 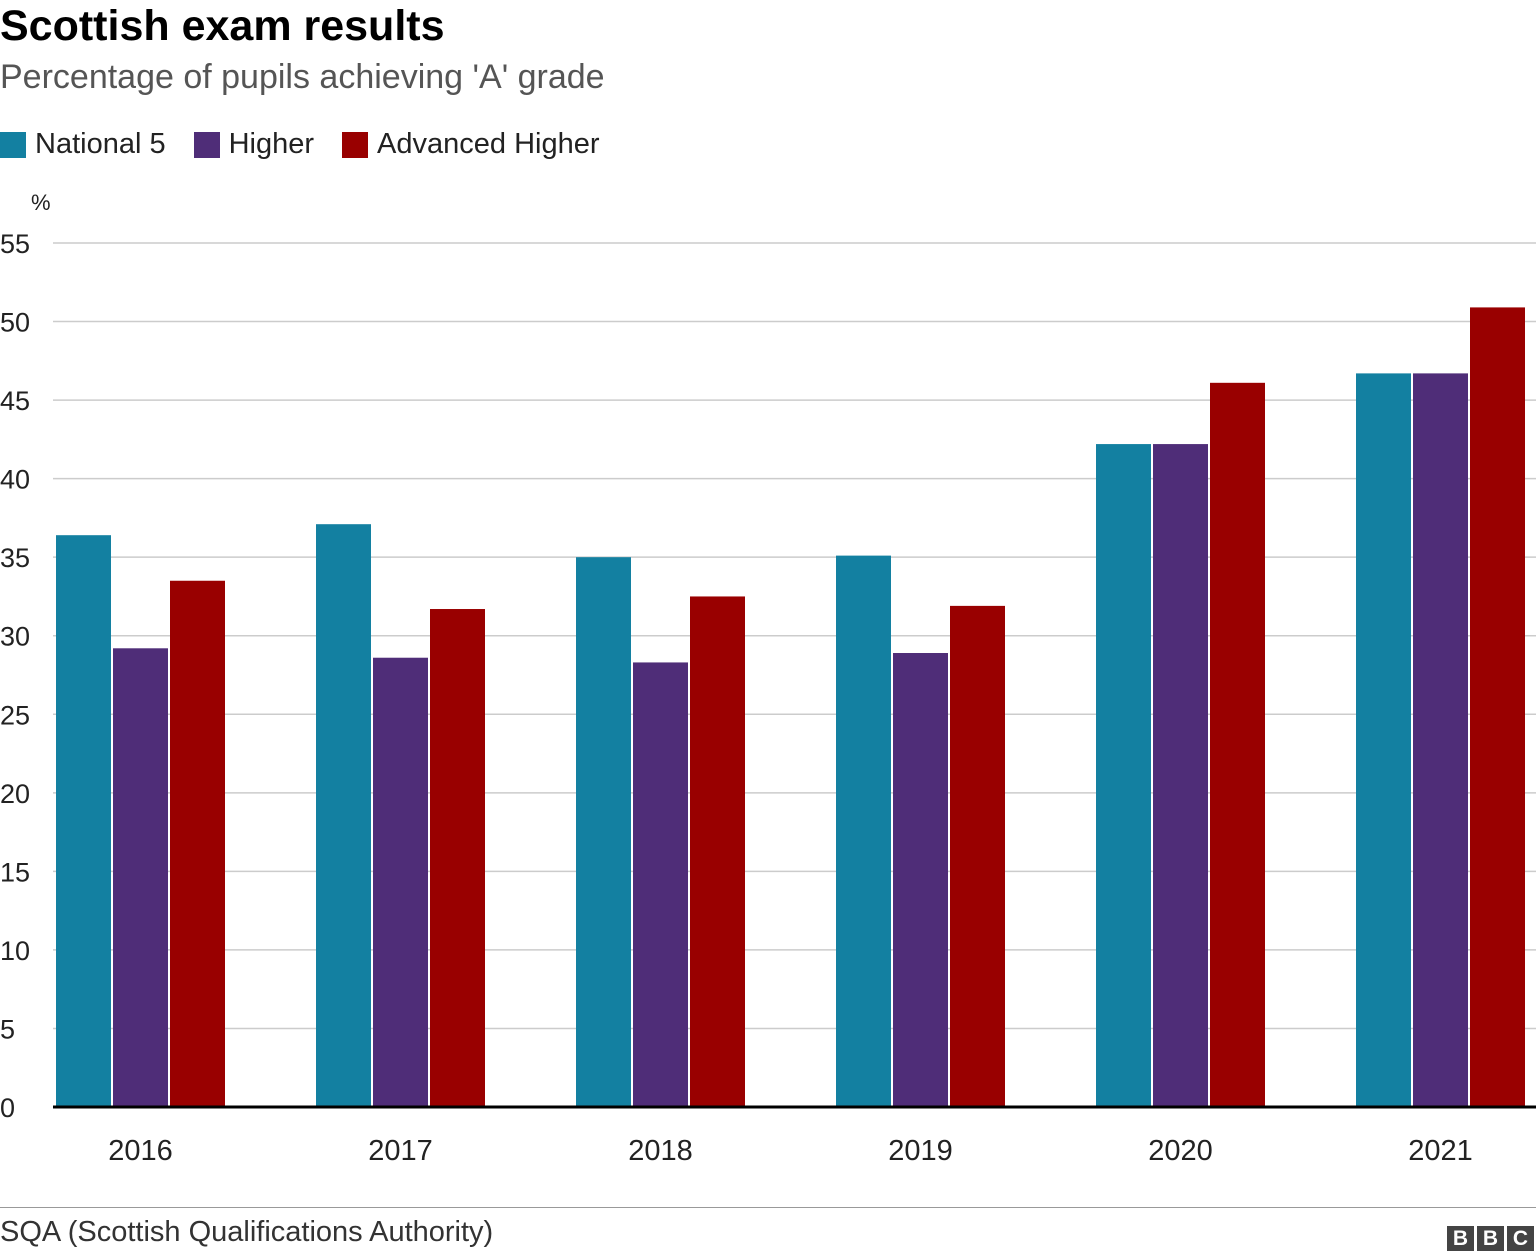 What do you see at coordinates (197, 843) in the screenshot?
I see `bar-advanced-higher-2016` at bounding box center [197, 843].